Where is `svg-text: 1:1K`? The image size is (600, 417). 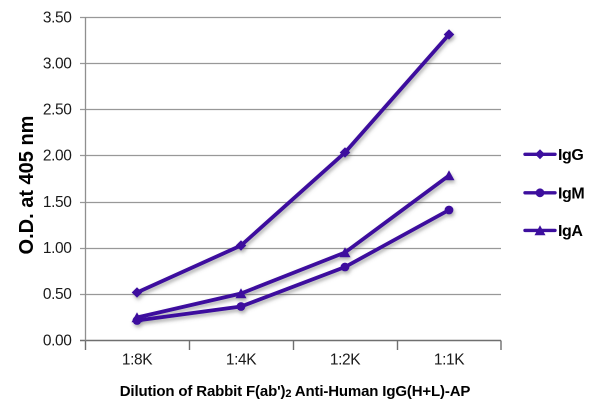
svg-text: 1:1K is located at coordinates (449, 360).